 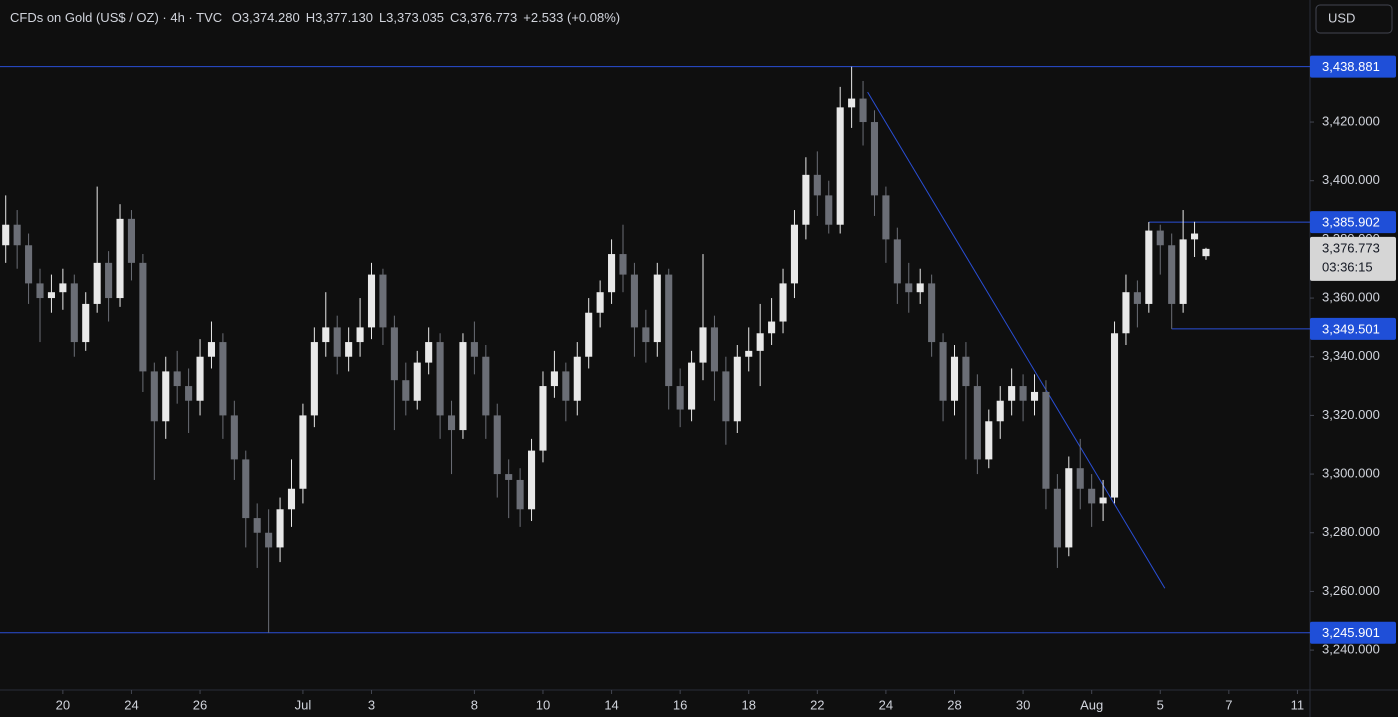 I want to click on ohlc-value: +2.533 (+0.08%), so click(x=572, y=17).